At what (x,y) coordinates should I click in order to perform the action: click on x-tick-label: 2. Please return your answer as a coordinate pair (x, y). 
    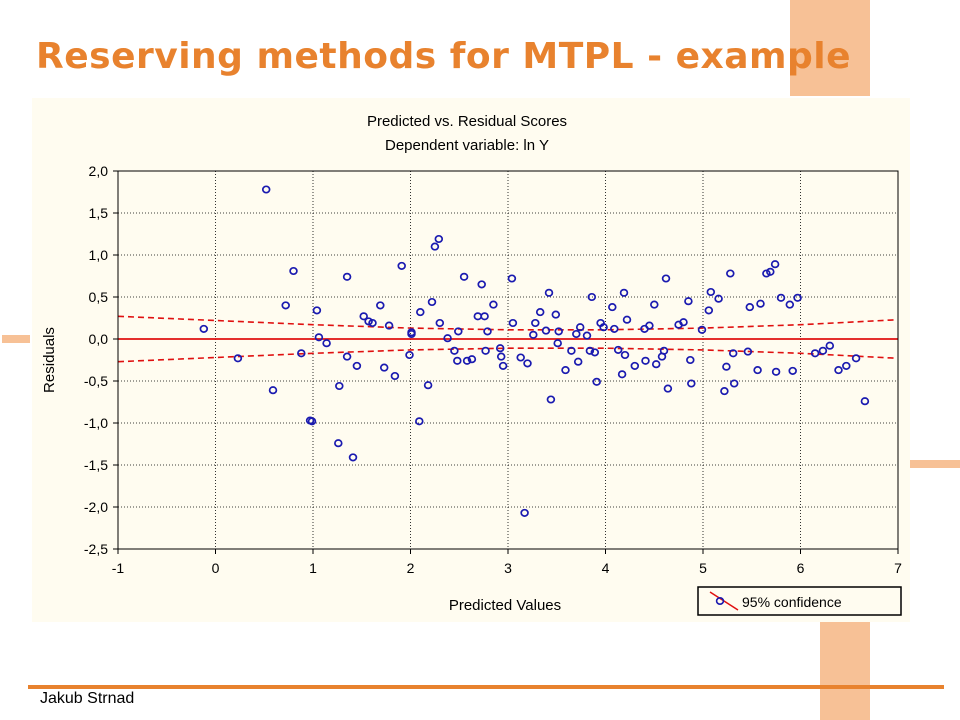
    Looking at the image, I should click on (411, 568).